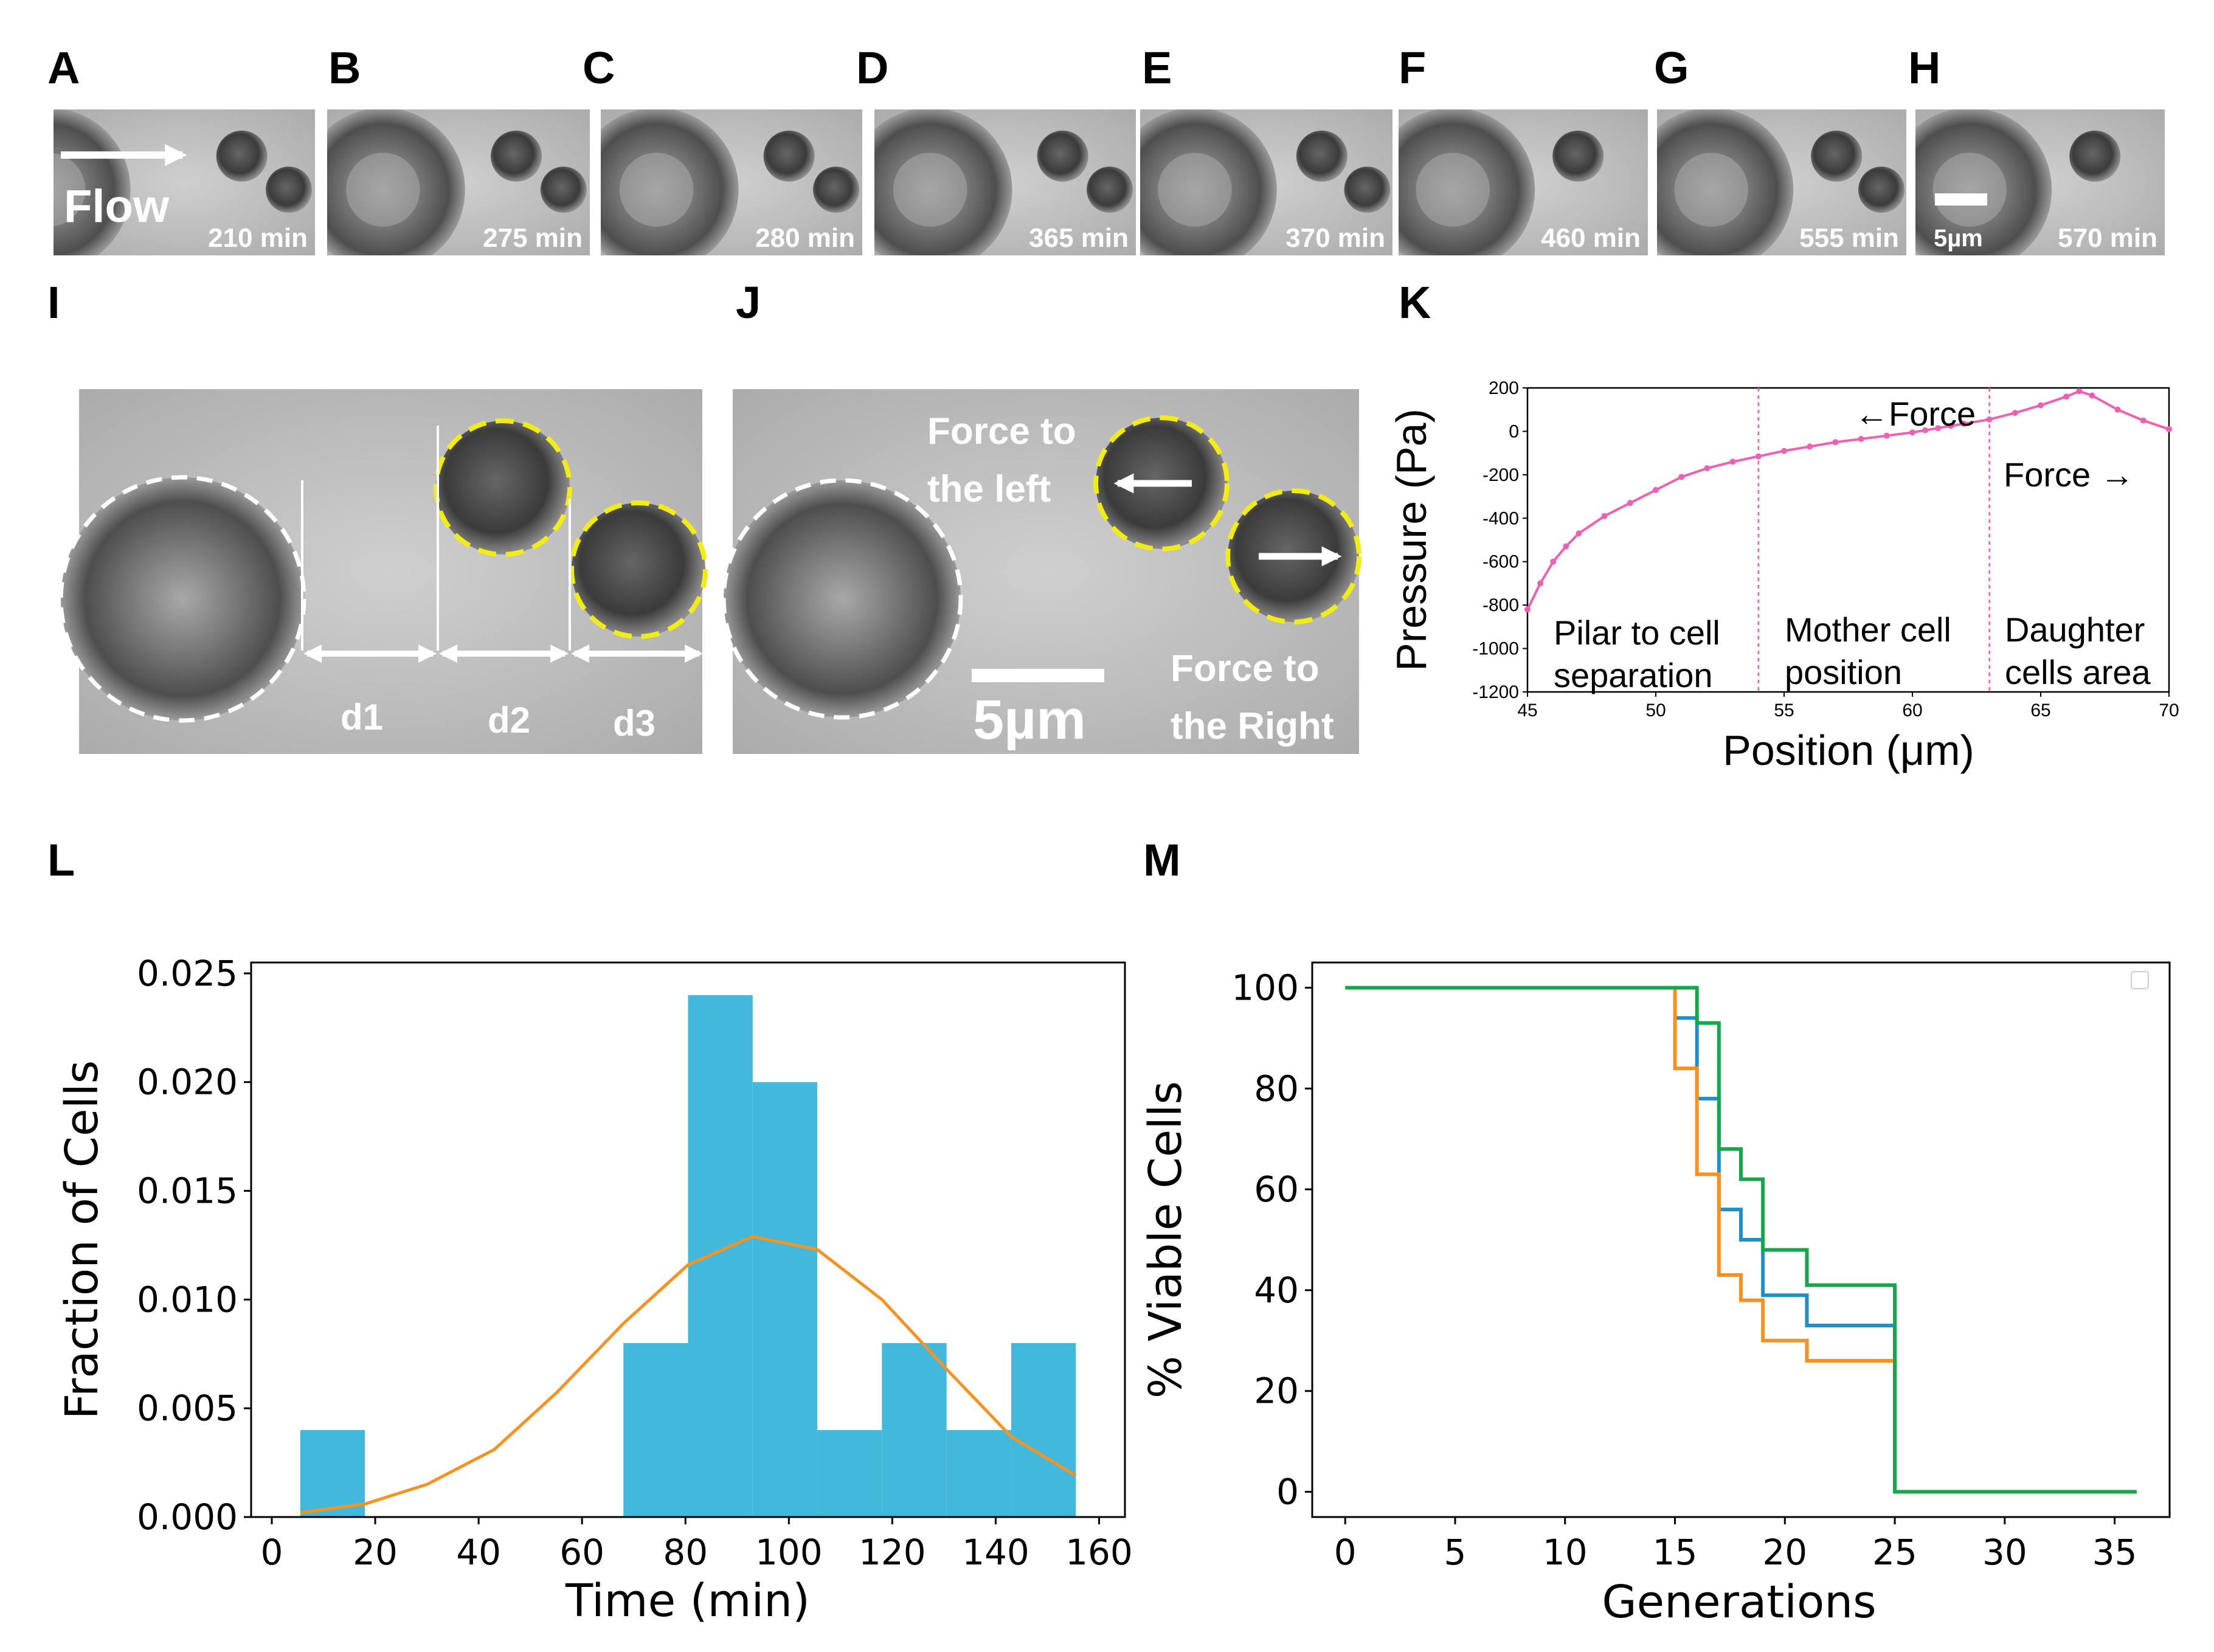  What do you see at coordinates (478, 1552) in the screenshot?
I see `l-x-tick-label: 40` at bounding box center [478, 1552].